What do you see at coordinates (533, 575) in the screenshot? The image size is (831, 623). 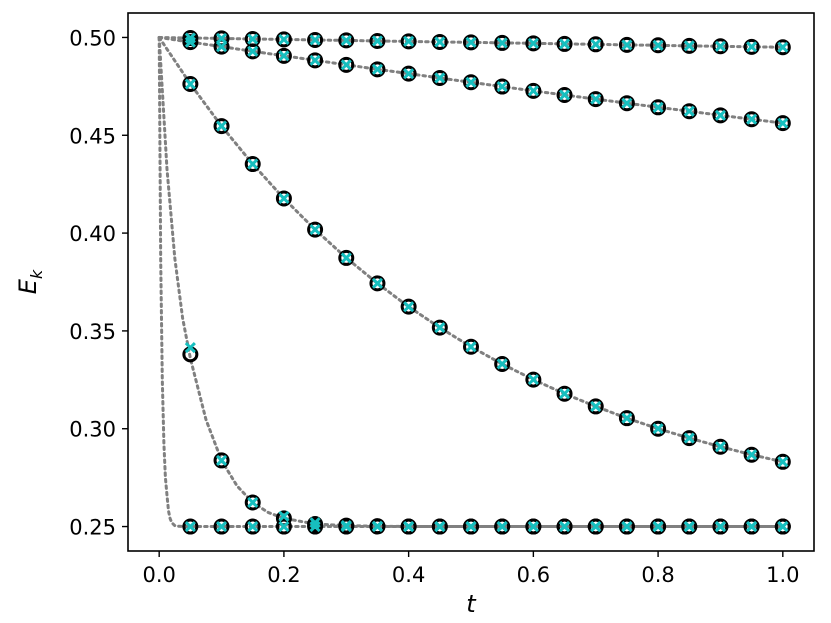 I see `x-tick-label: 0.6` at bounding box center [533, 575].